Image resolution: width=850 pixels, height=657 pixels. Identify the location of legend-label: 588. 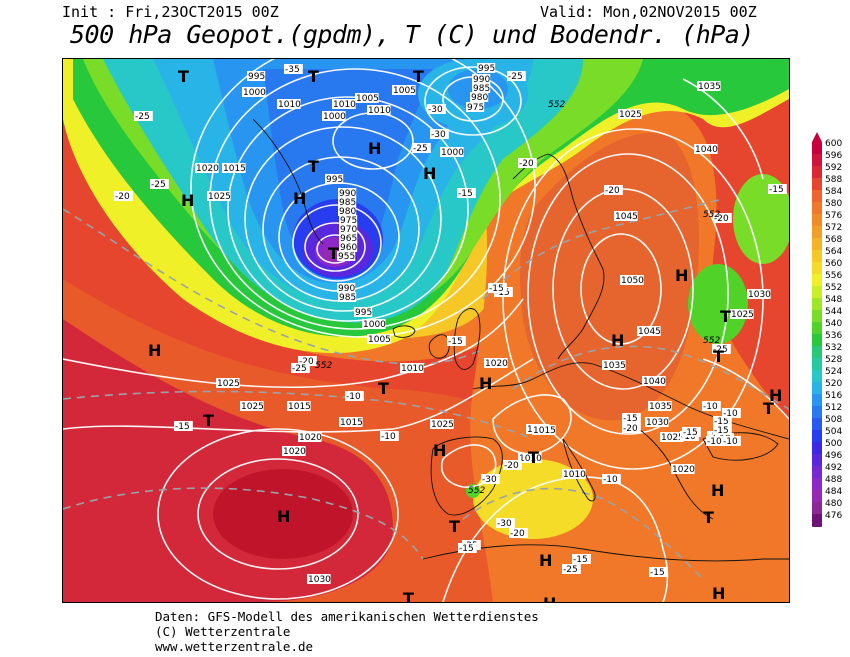
(833, 180).